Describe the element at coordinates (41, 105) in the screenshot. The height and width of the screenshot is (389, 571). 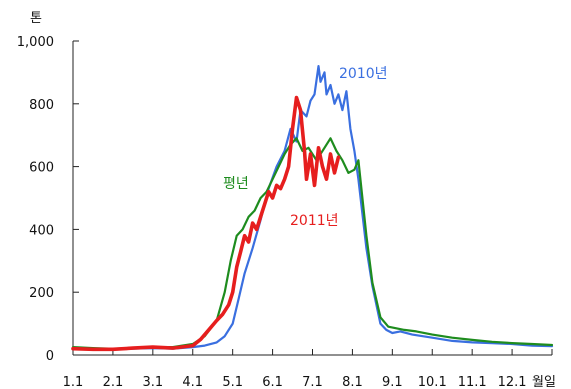
I see `y-tick-label: 800` at that location.